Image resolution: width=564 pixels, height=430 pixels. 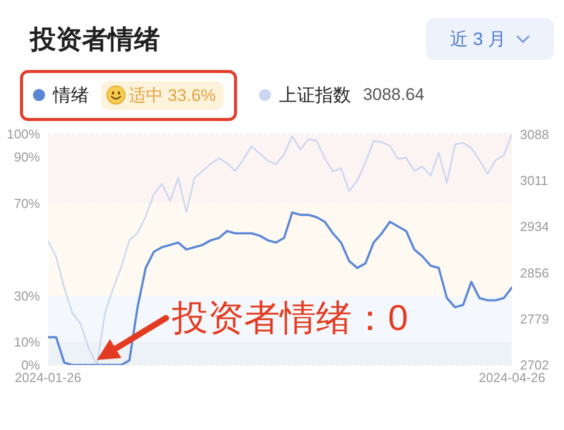 I want to click on annotation: 投资者情绪：0, so click(x=290, y=317).